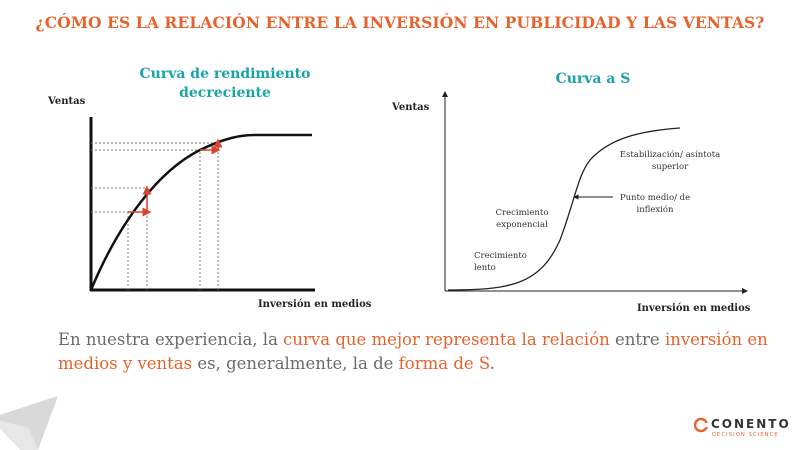 The image size is (800, 450). I want to click on conento-logo: CONENTO DECISION SCIENCE, so click(743, 431).